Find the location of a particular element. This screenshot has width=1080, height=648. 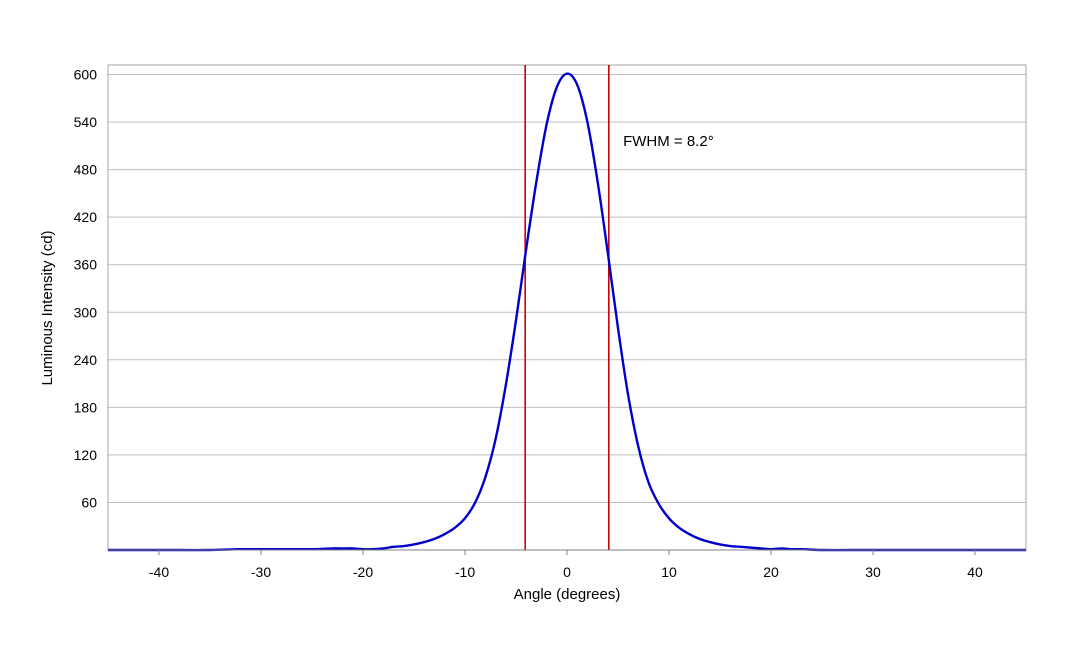

y-tick-label: 480 is located at coordinates (86, 170).